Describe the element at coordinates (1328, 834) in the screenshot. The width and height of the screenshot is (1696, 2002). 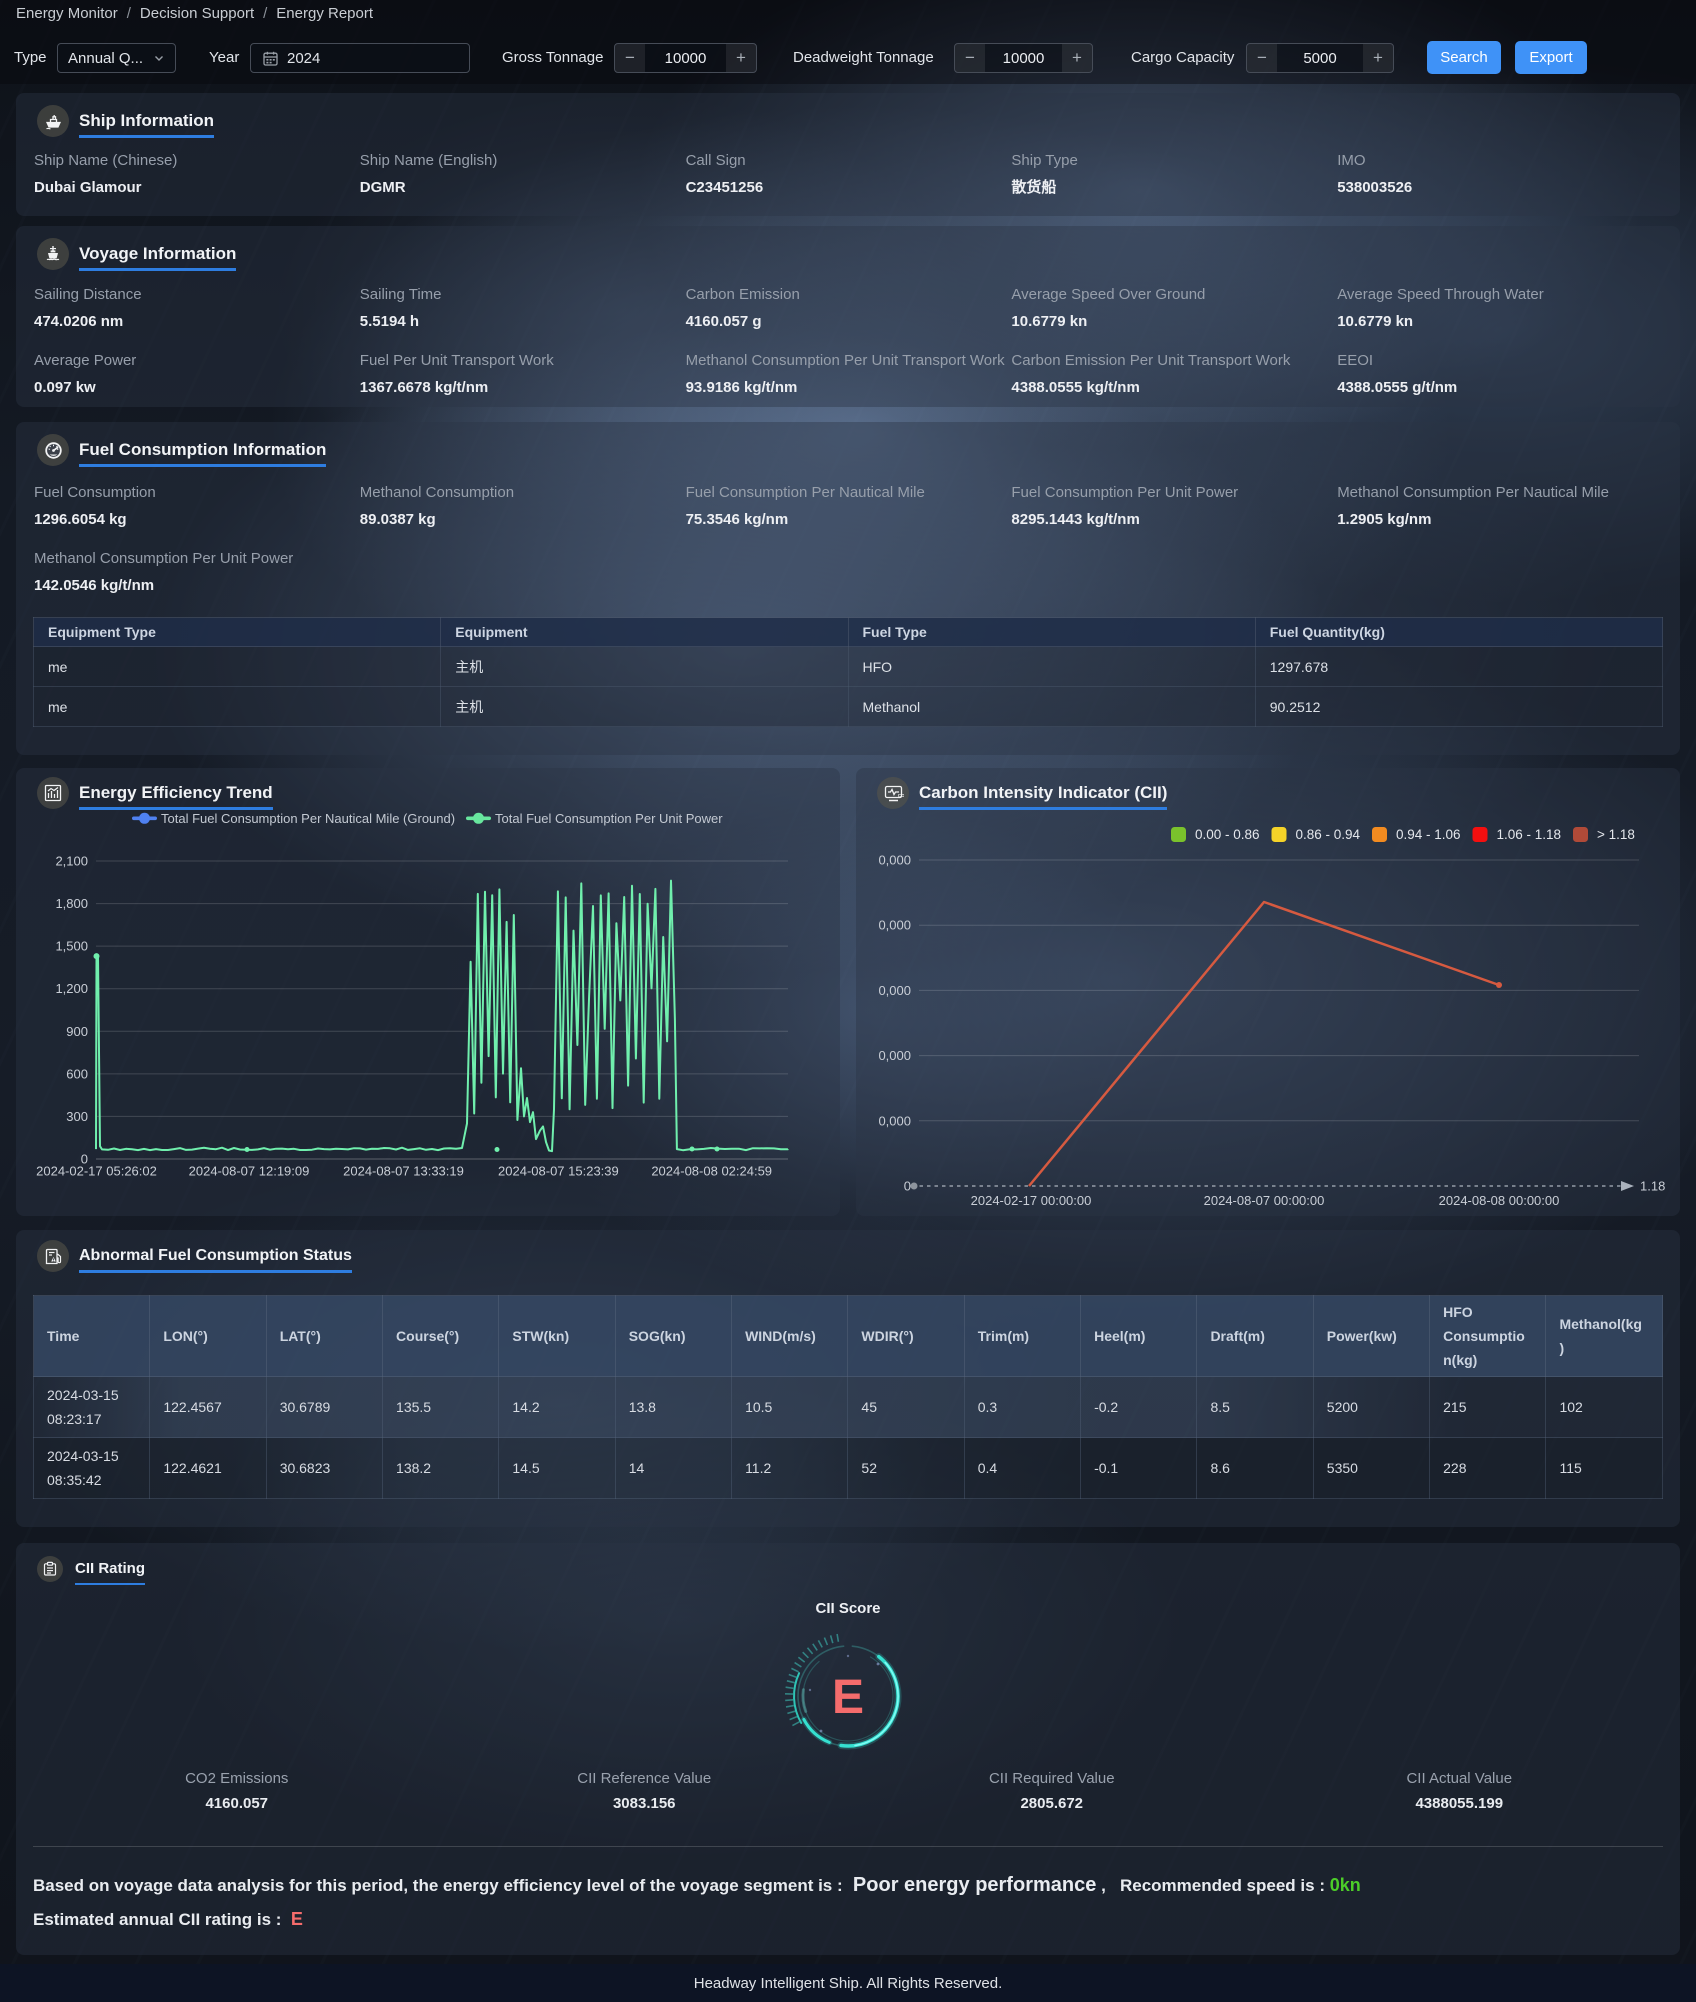
I see `svg-text: 0.86 - 0.94` at that location.